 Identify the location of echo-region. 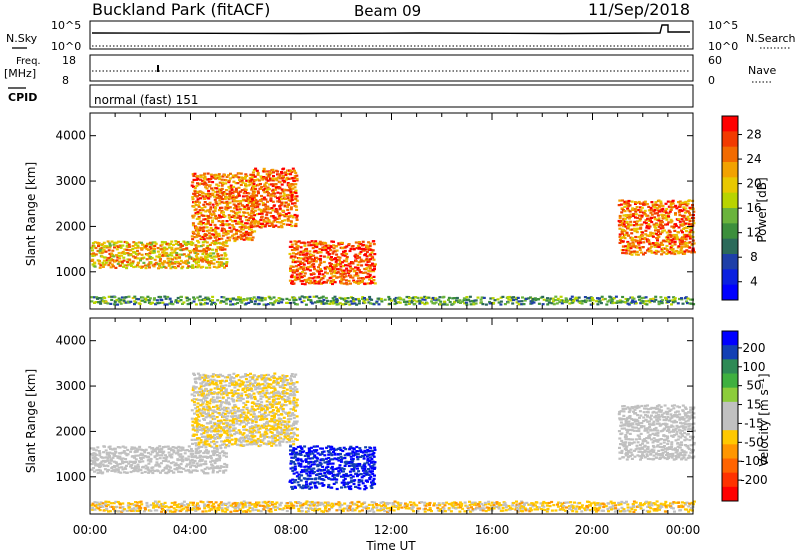
(656, 227).